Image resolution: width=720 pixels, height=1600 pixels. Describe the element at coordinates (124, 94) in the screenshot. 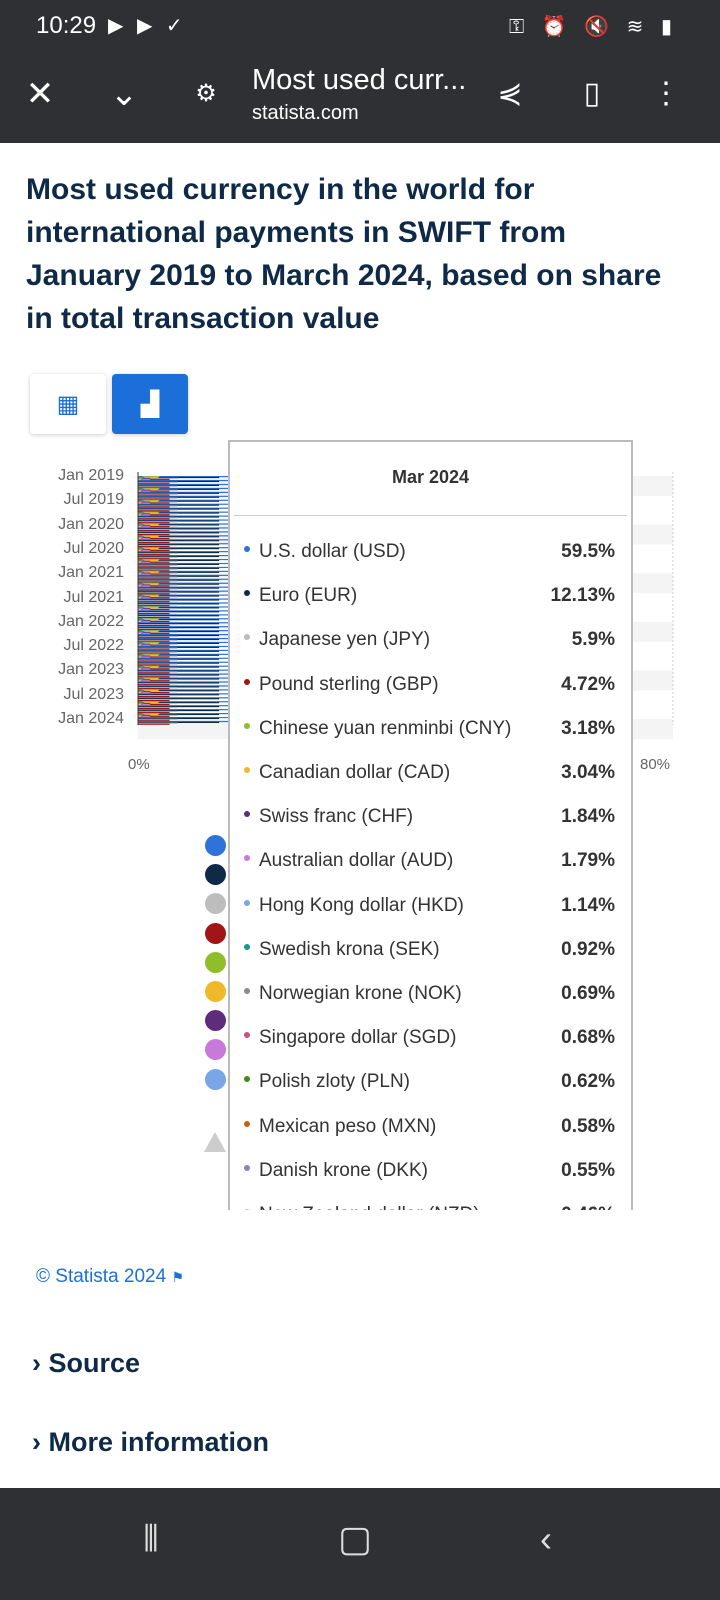

I see `chevron-down-icon: ⌄` at that location.